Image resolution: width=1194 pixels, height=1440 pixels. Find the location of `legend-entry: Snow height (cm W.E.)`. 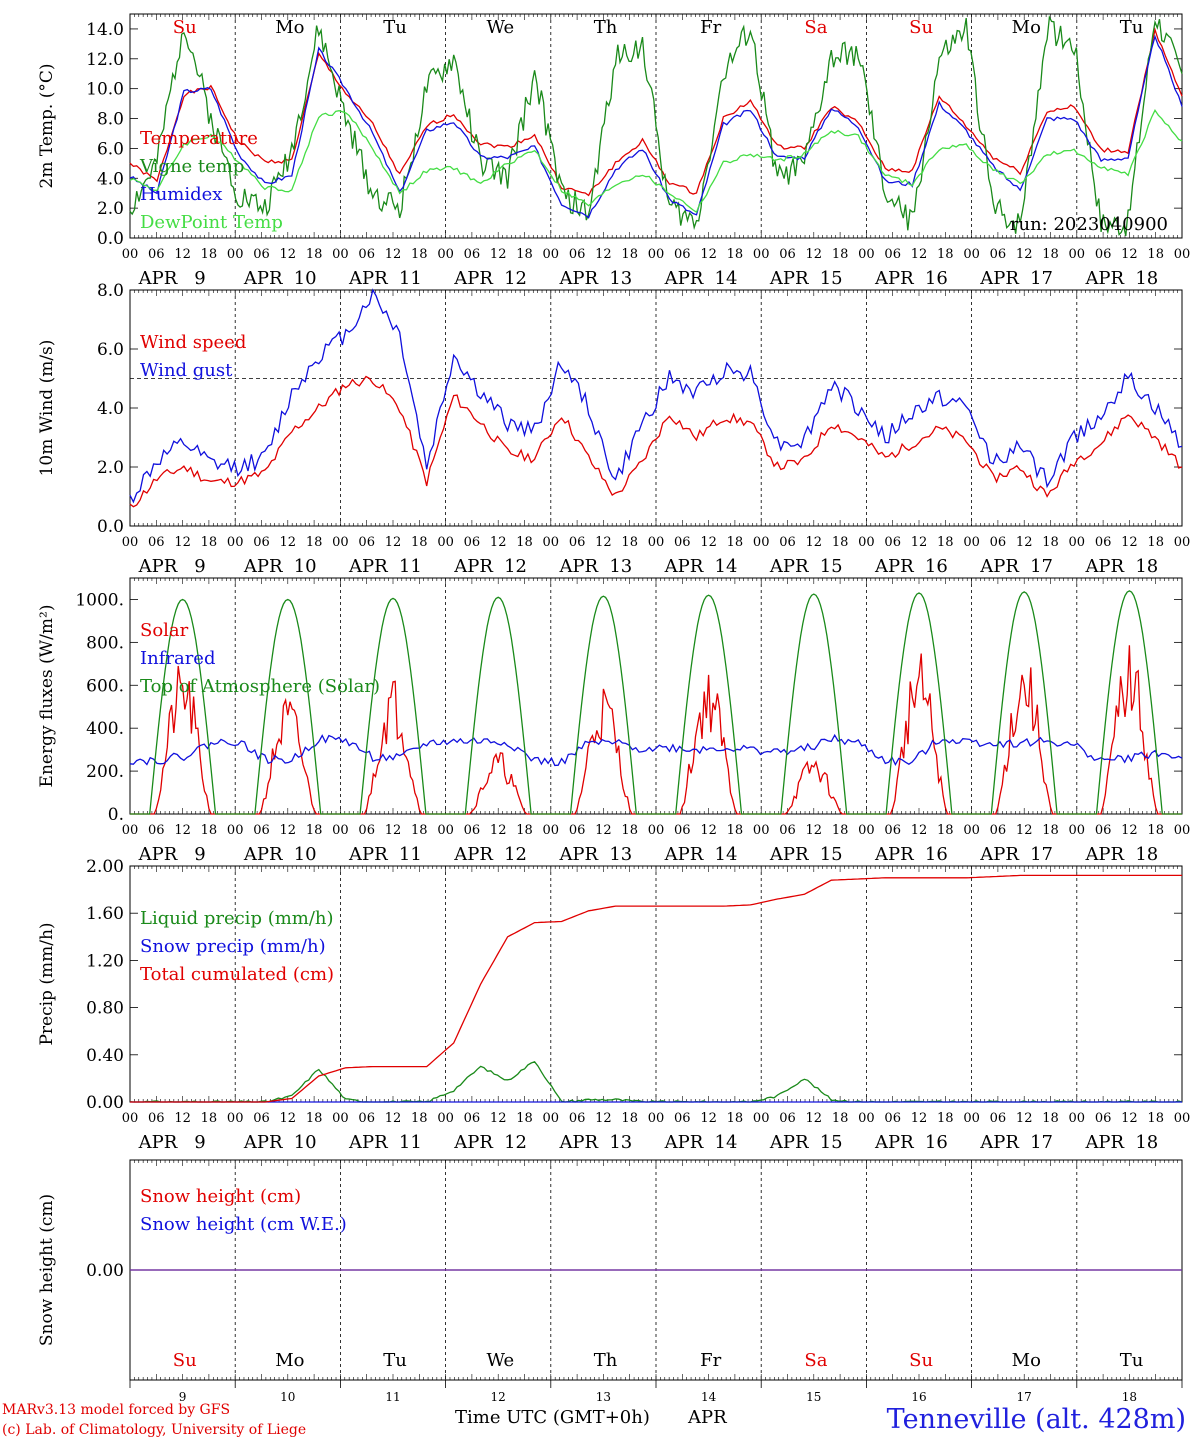

legend-entry: Snow height (cm W.E.) is located at coordinates (243, 1224).